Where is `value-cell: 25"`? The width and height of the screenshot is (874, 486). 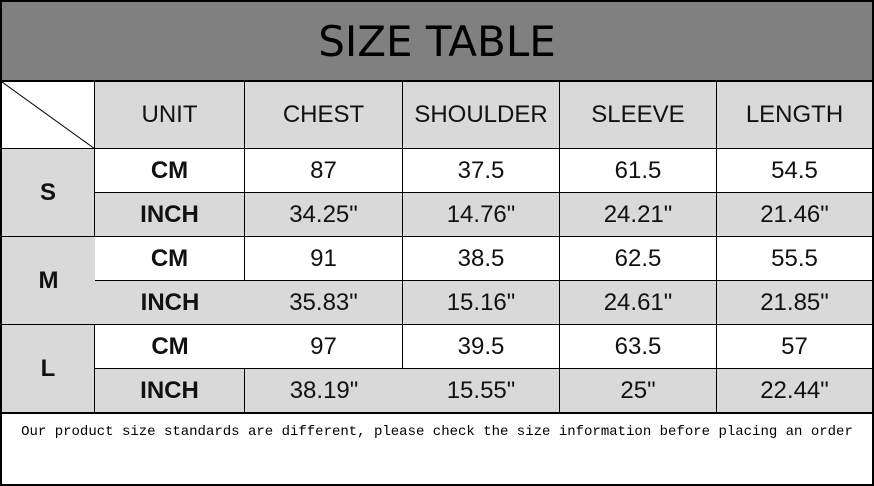 value-cell: 25" is located at coordinates (638, 391).